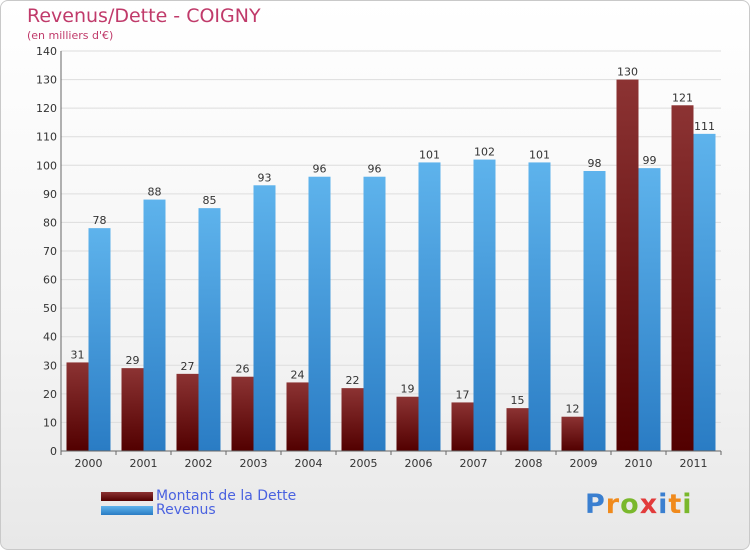  I want to click on bar-revenue-2003, so click(264, 318).